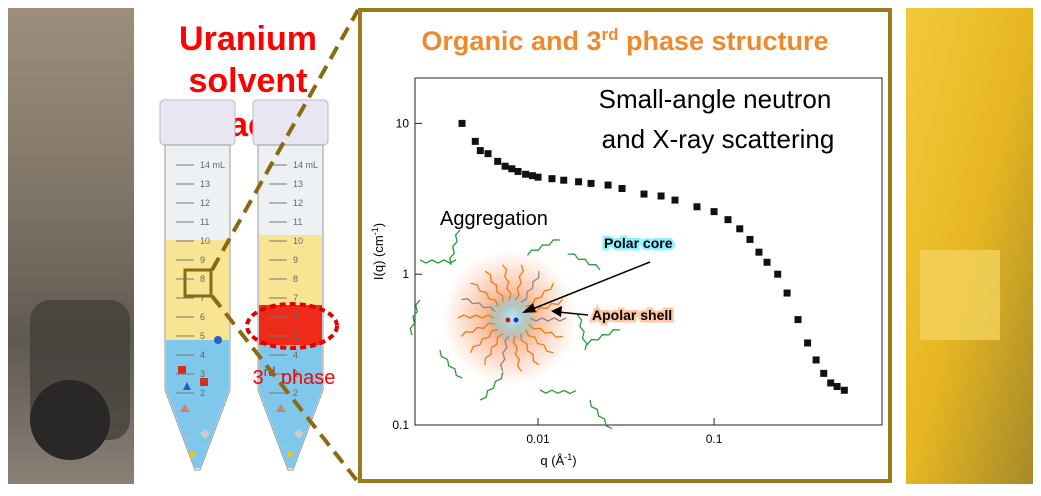 This screenshot has width=1041, height=496. Describe the element at coordinates (714, 439) in the screenshot. I see `x-tick-label: 0.1` at that location.